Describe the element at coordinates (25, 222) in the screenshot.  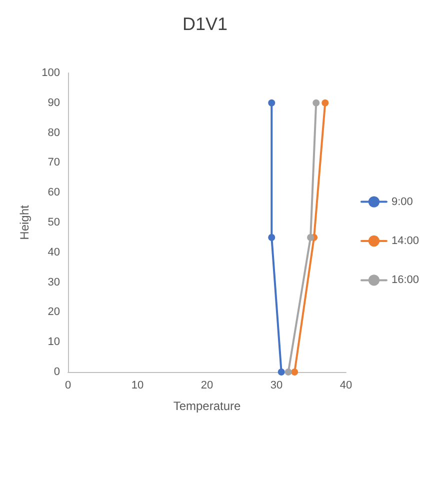
I see `y-axis-title: Height` at that location.